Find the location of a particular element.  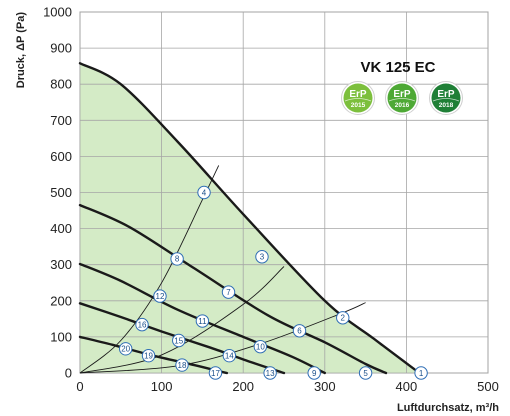

erp-badge-2016: ErP 2016 is located at coordinates (402, 98).